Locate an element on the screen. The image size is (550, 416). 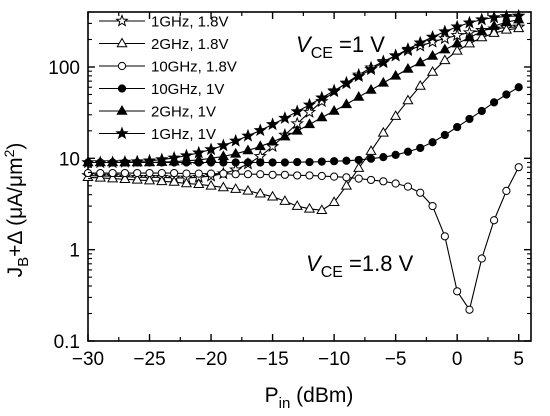
legend-label: 1GHz, 1V is located at coordinates (183, 134).